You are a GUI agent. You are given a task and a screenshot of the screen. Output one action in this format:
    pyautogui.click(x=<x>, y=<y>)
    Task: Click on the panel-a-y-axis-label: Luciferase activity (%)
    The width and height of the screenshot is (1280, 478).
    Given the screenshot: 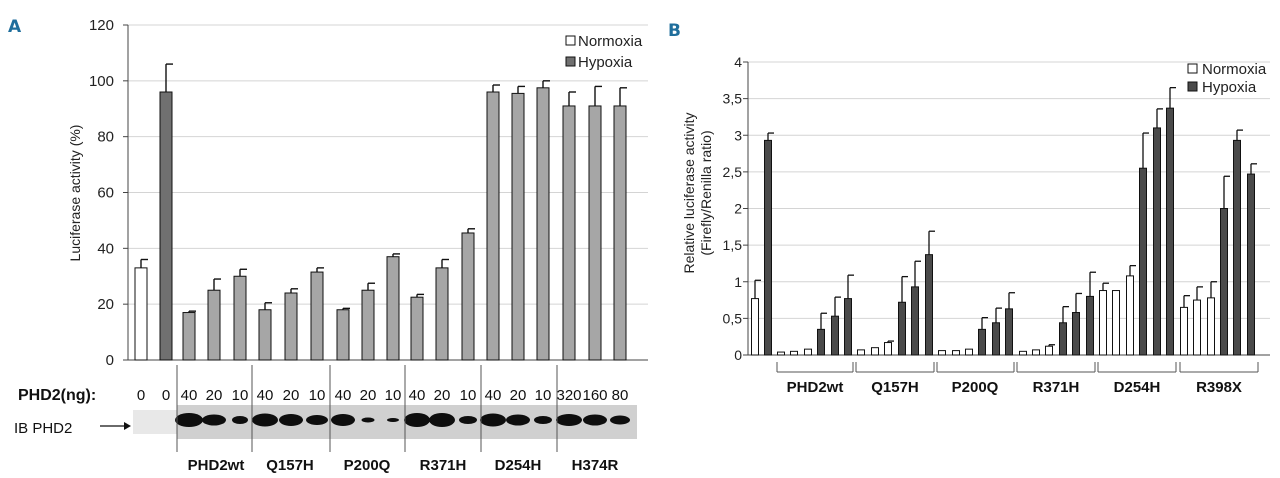 What is the action you would take?
    pyautogui.click(x=75, y=193)
    